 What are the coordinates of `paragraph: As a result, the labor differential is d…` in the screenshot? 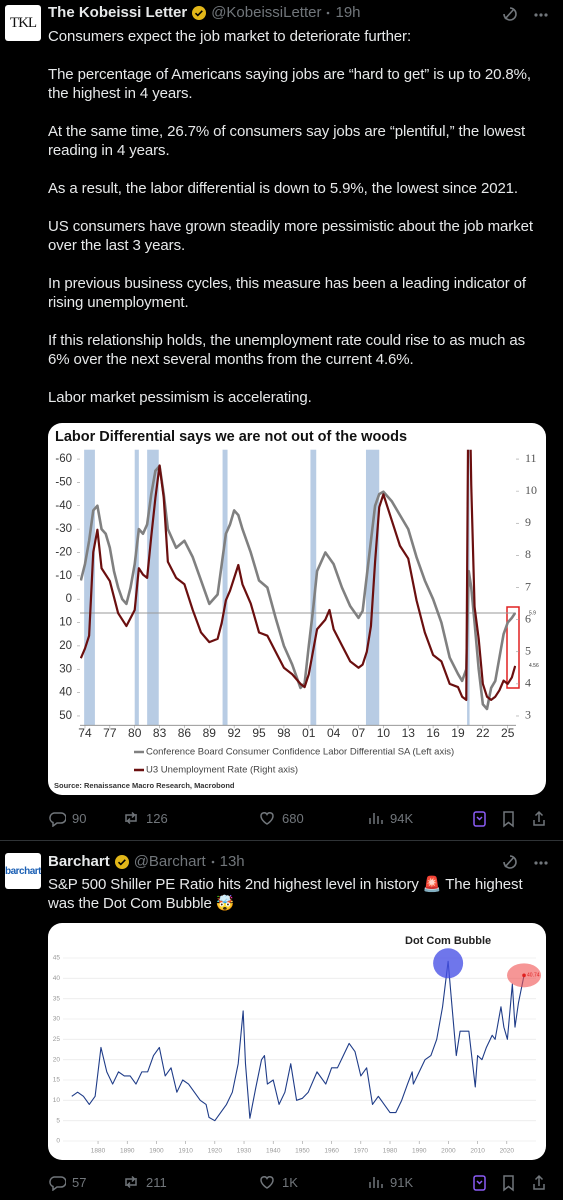 It's located at (283, 188).